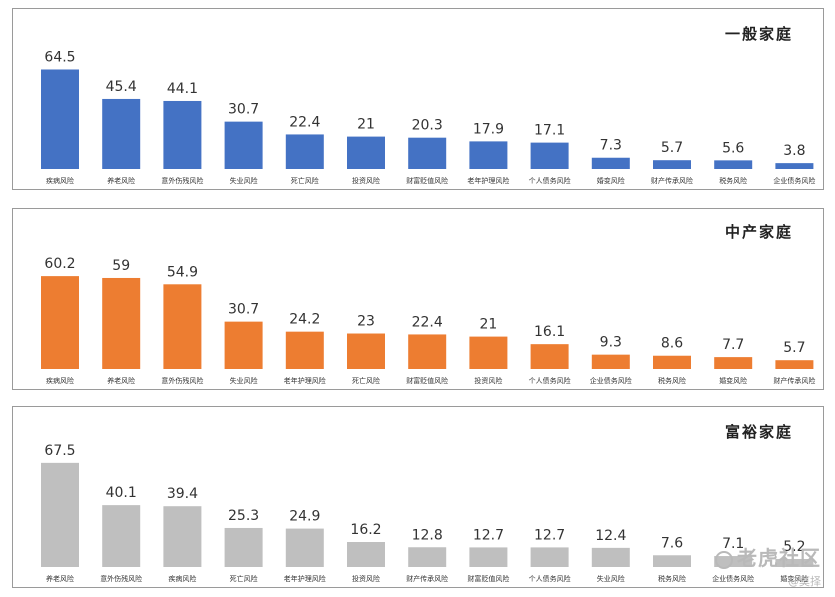  I want to click on data-label: 7.6, so click(672, 543).